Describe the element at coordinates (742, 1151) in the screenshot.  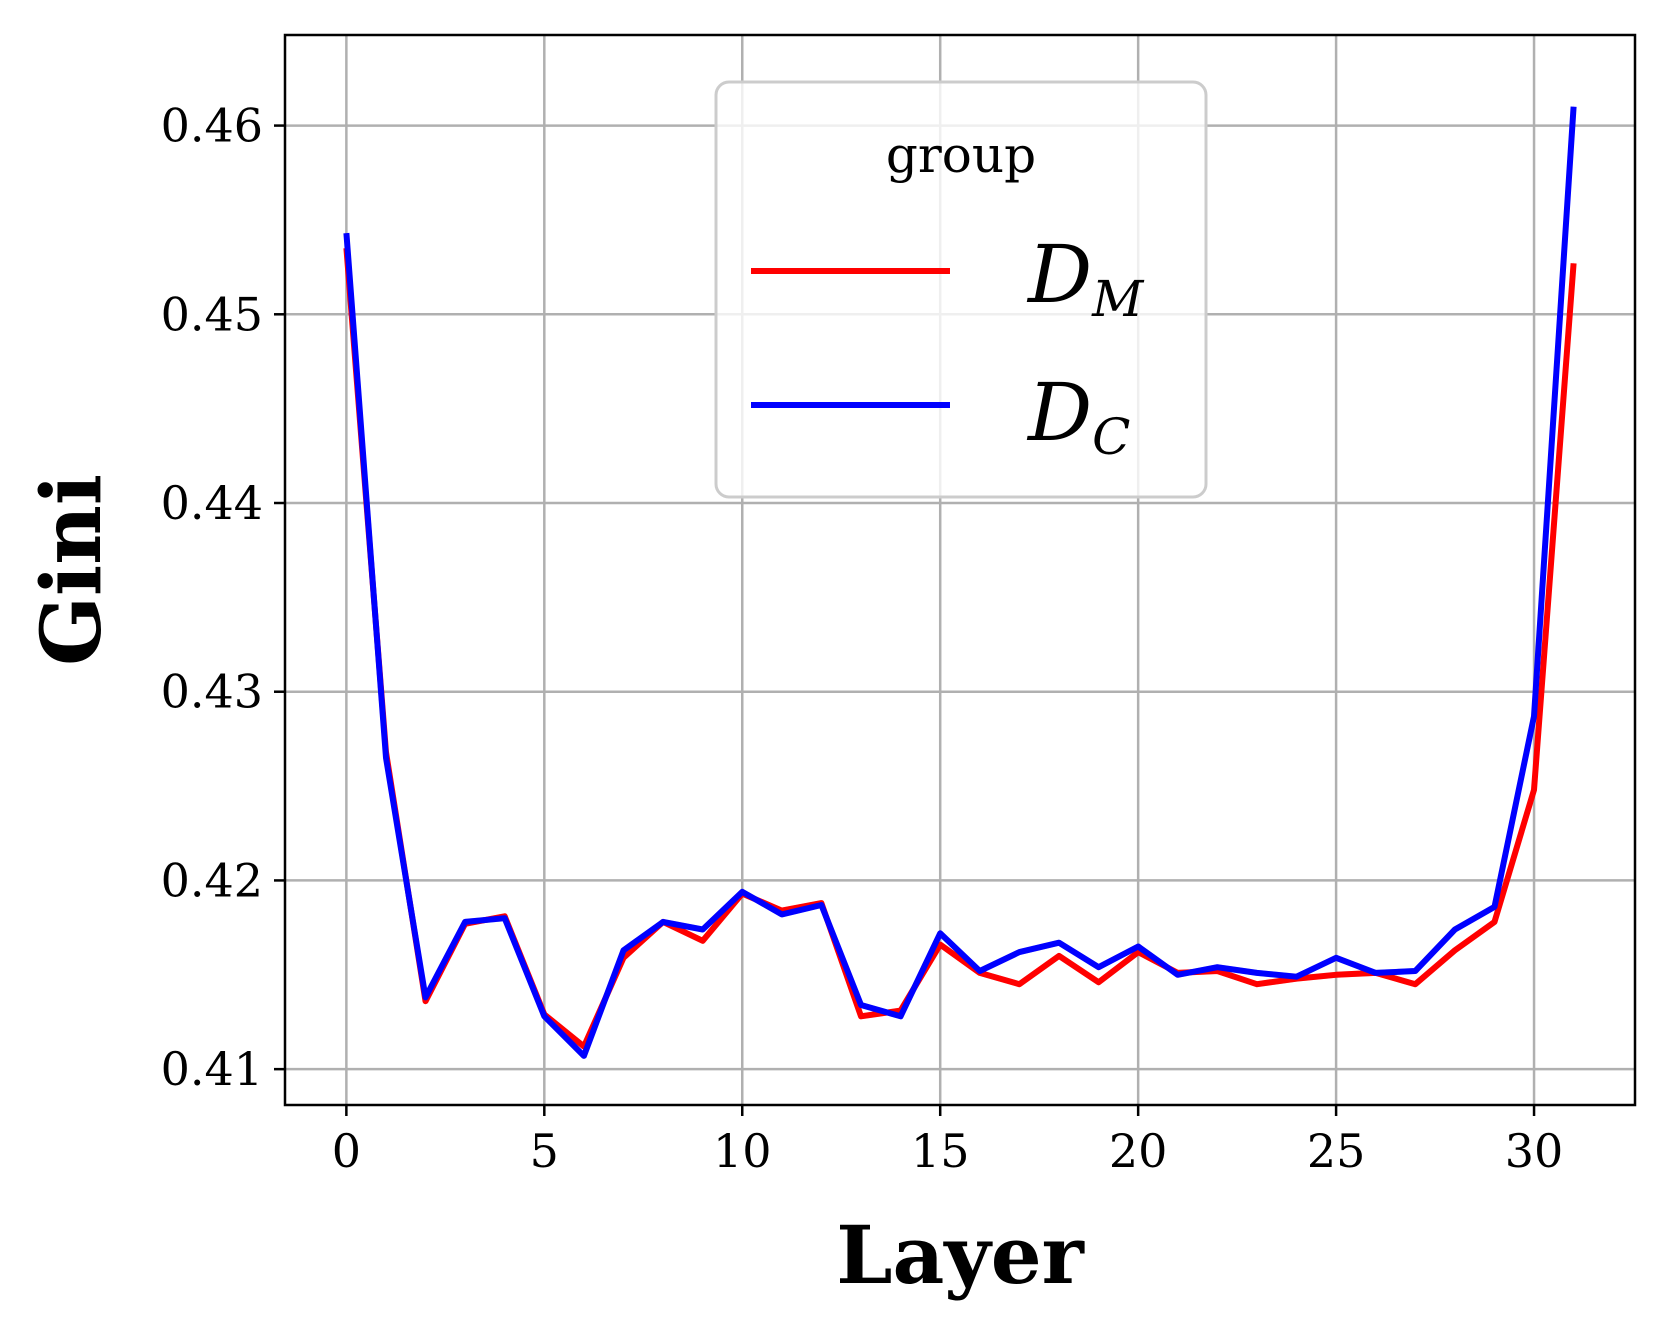
I see `x-tick-label: 10` at that location.